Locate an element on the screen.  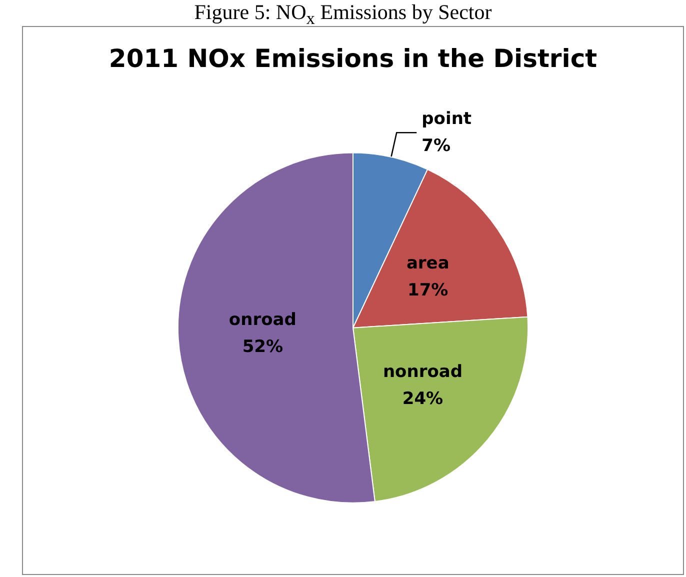
data-label: 17% is located at coordinates (428, 290).